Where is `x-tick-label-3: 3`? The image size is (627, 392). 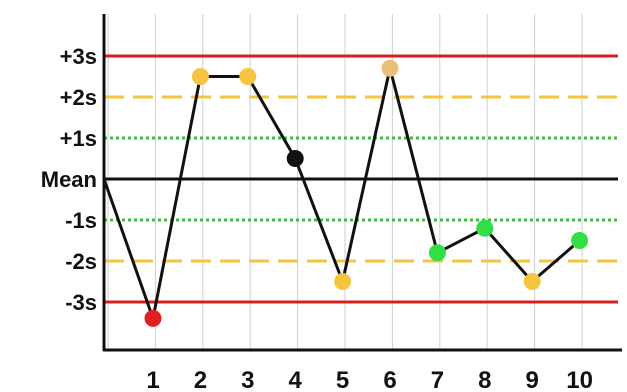
x-tick-label-3: 3 is located at coordinates (247, 379).